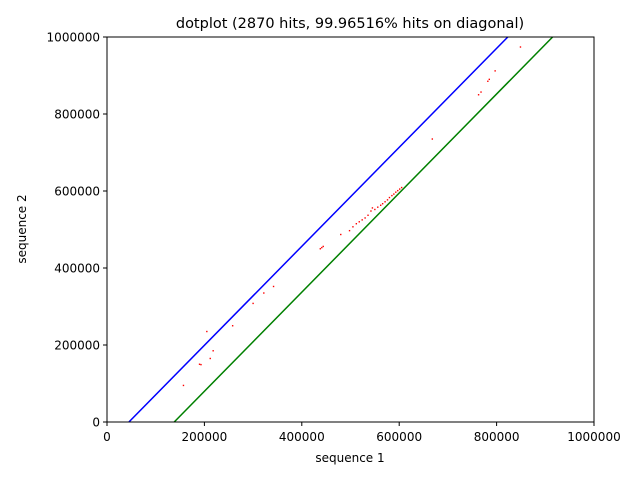 Image resolution: width=640 pixels, height=480 pixels. I want to click on x-tick-label-1: 200000, so click(204, 437).